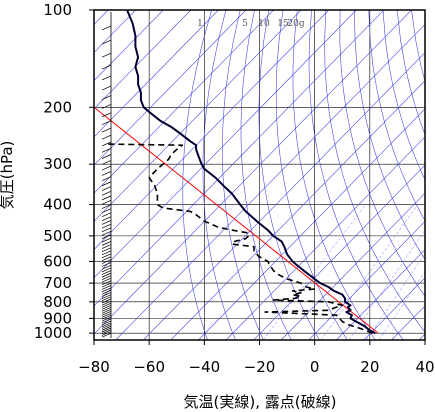  I want to click on wind-barbs, so click(106, 175).